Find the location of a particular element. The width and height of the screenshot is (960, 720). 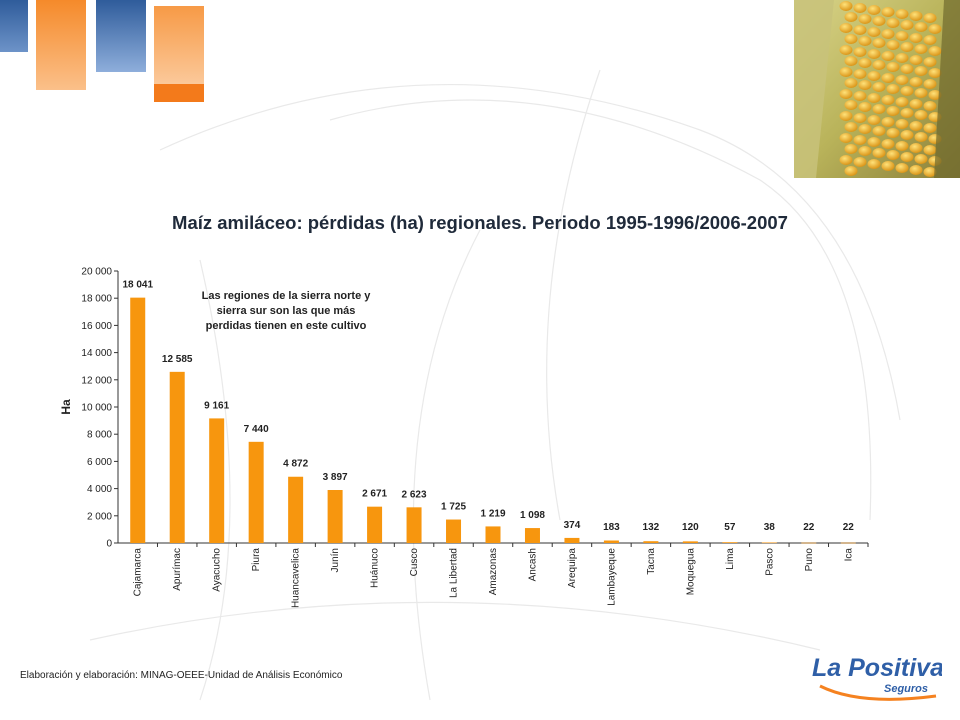

logo-block-orange-2-base is located at coordinates (179, 93).